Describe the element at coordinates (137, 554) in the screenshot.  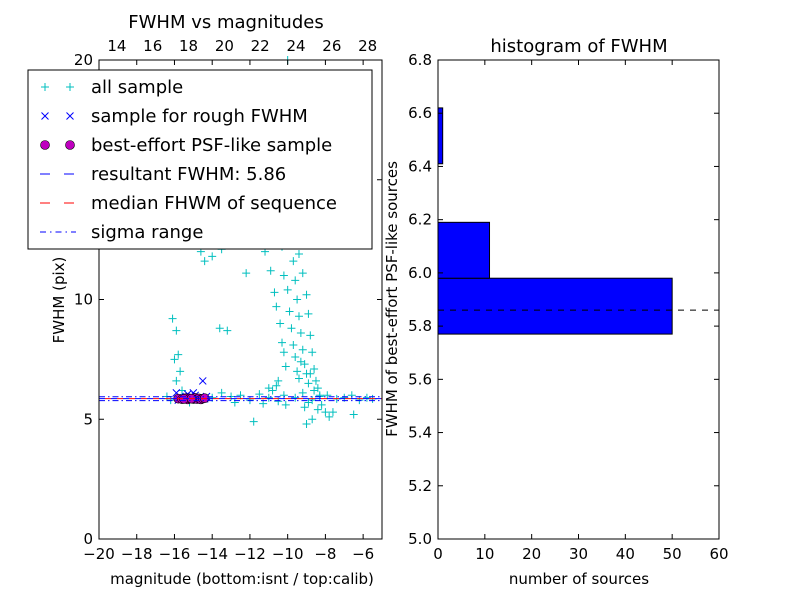
I see `x-tick-label: −18` at that location.